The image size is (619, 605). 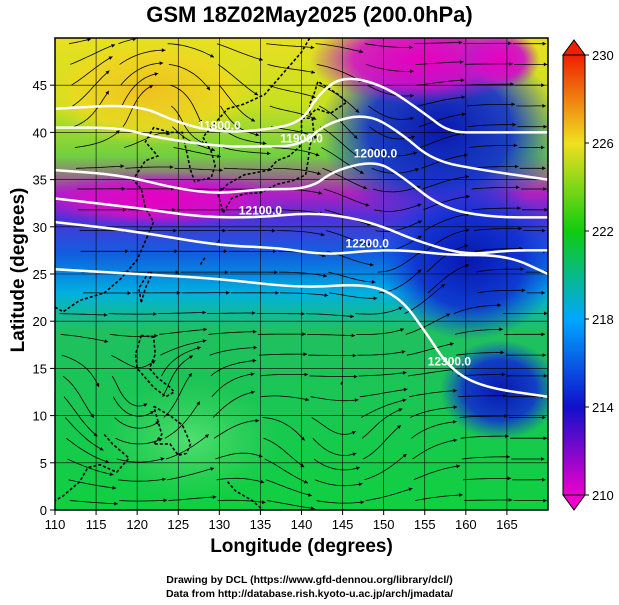 I want to click on contour-label-4: 12200.0, so click(x=368, y=243).